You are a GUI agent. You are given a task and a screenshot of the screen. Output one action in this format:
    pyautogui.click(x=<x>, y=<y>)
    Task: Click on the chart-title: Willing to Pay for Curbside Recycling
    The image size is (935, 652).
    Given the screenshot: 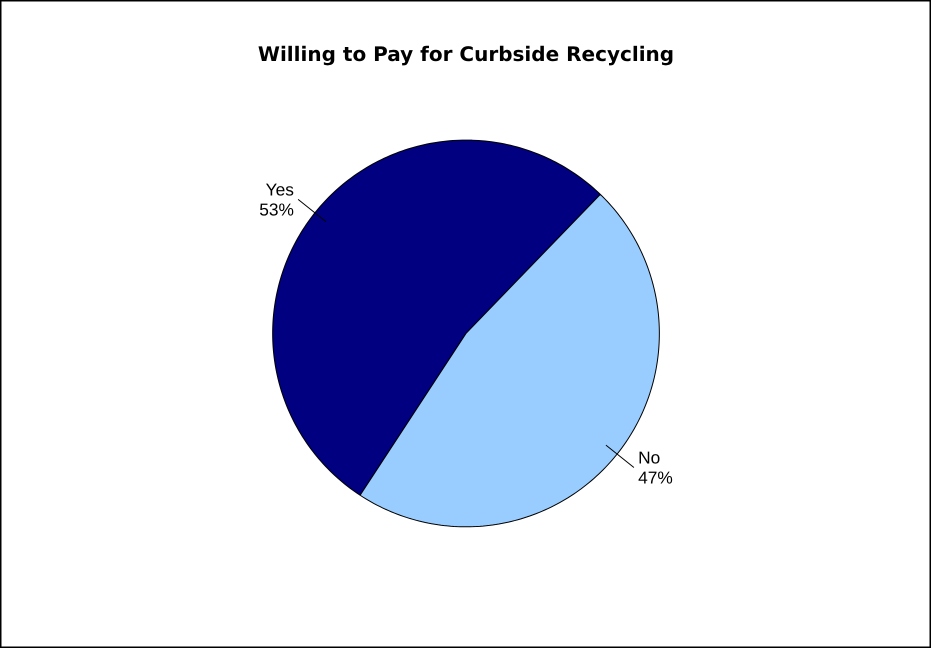 What is the action you would take?
    pyautogui.click(x=466, y=54)
    